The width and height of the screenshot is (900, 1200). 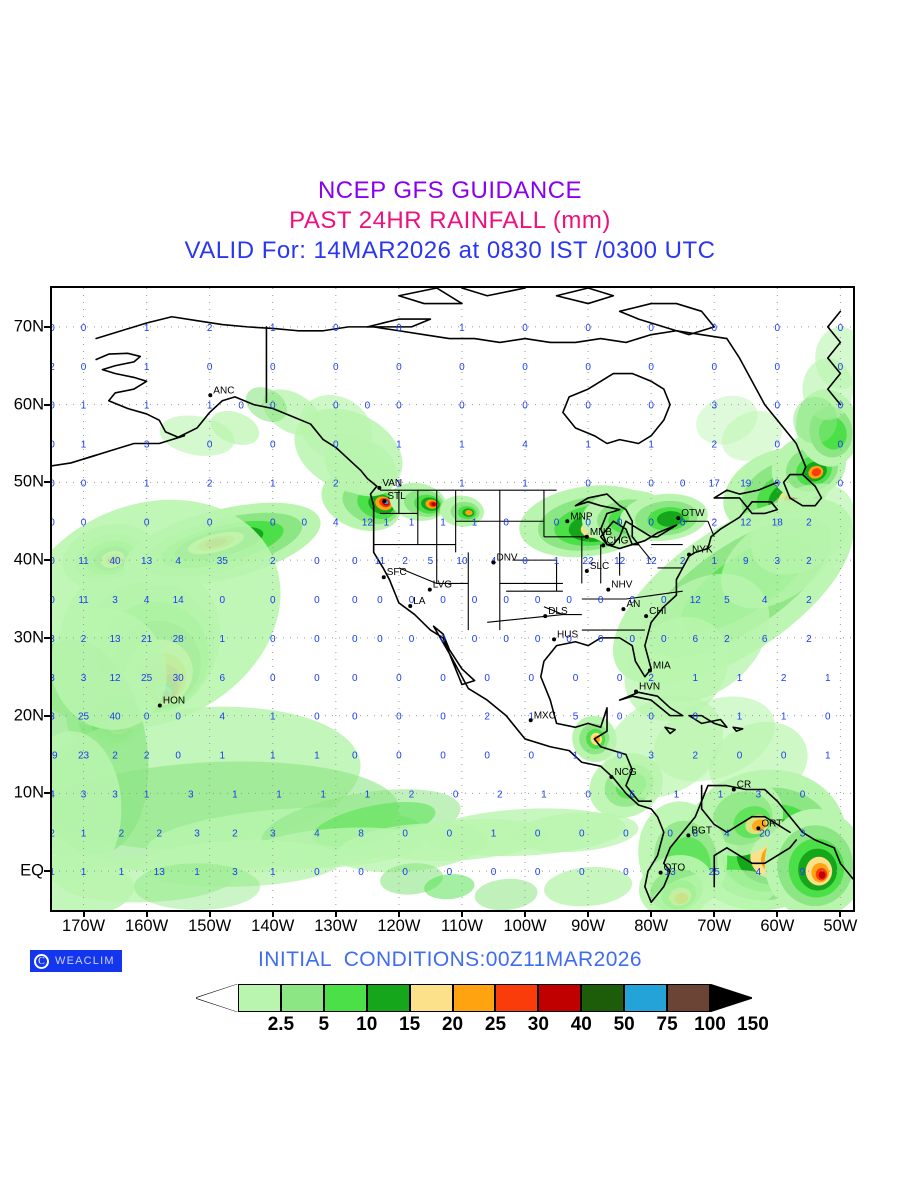 I want to click on copyright-circle-icon: C, so click(x=41, y=961).